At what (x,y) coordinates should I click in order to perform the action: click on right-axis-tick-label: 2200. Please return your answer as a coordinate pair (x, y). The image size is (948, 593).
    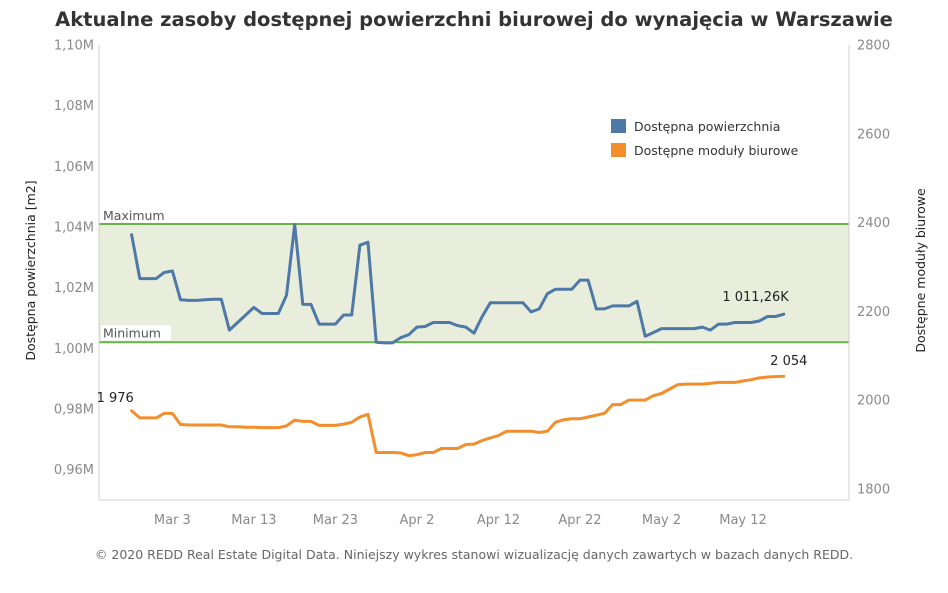
    Looking at the image, I should click on (873, 312).